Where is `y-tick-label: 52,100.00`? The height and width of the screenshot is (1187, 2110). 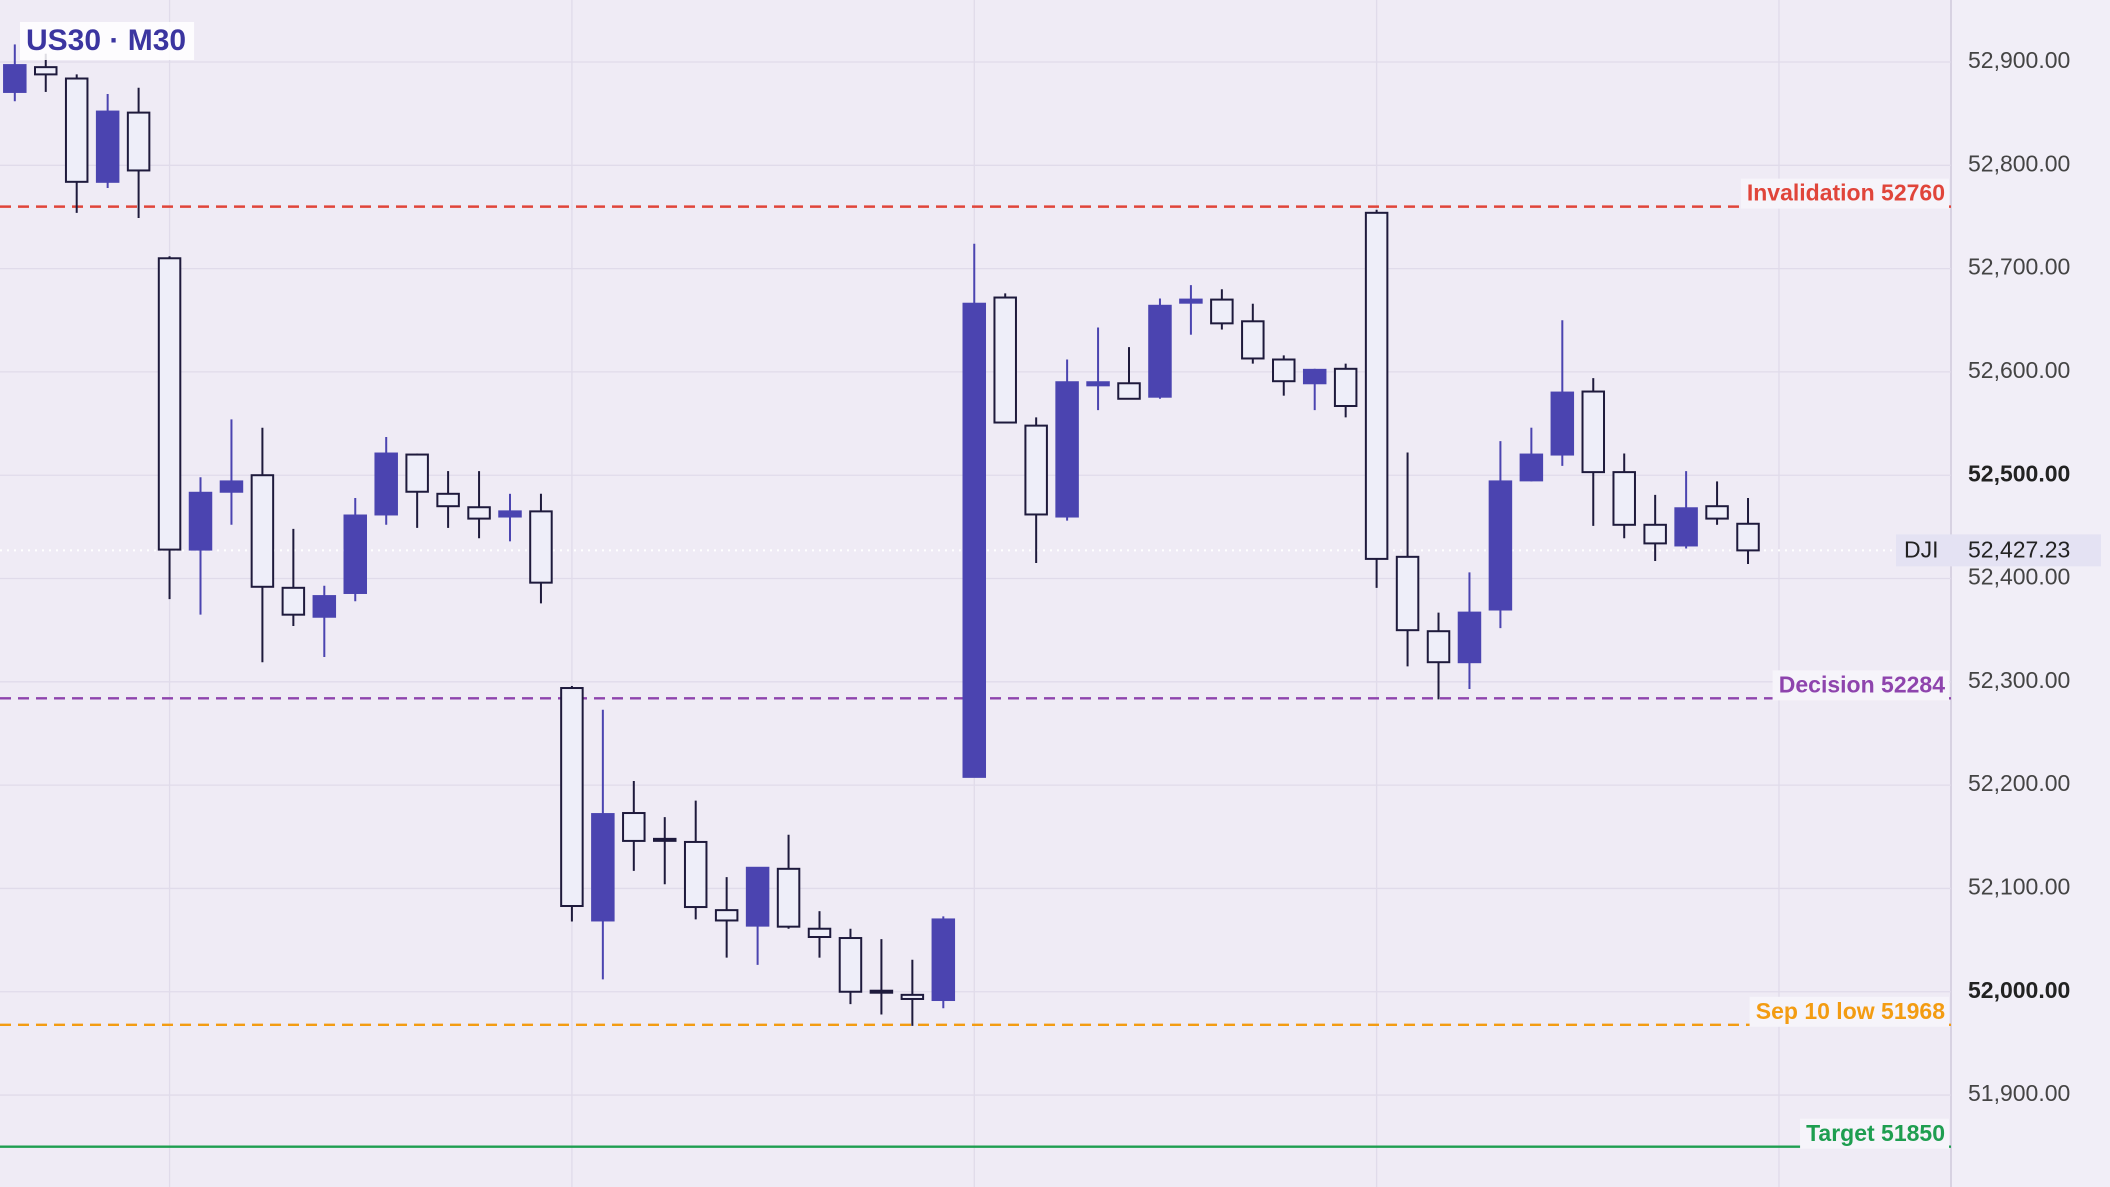 y-tick-label: 52,100.00 is located at coordinates (2019, 887).